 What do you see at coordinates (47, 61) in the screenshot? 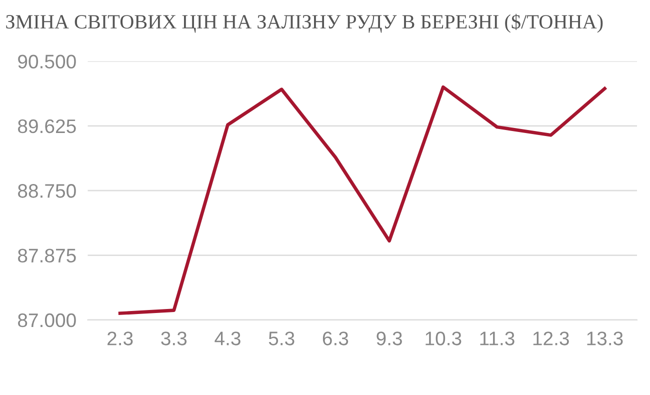
I see `y-tick-label: 90.500` at bounding box center [47, 61].